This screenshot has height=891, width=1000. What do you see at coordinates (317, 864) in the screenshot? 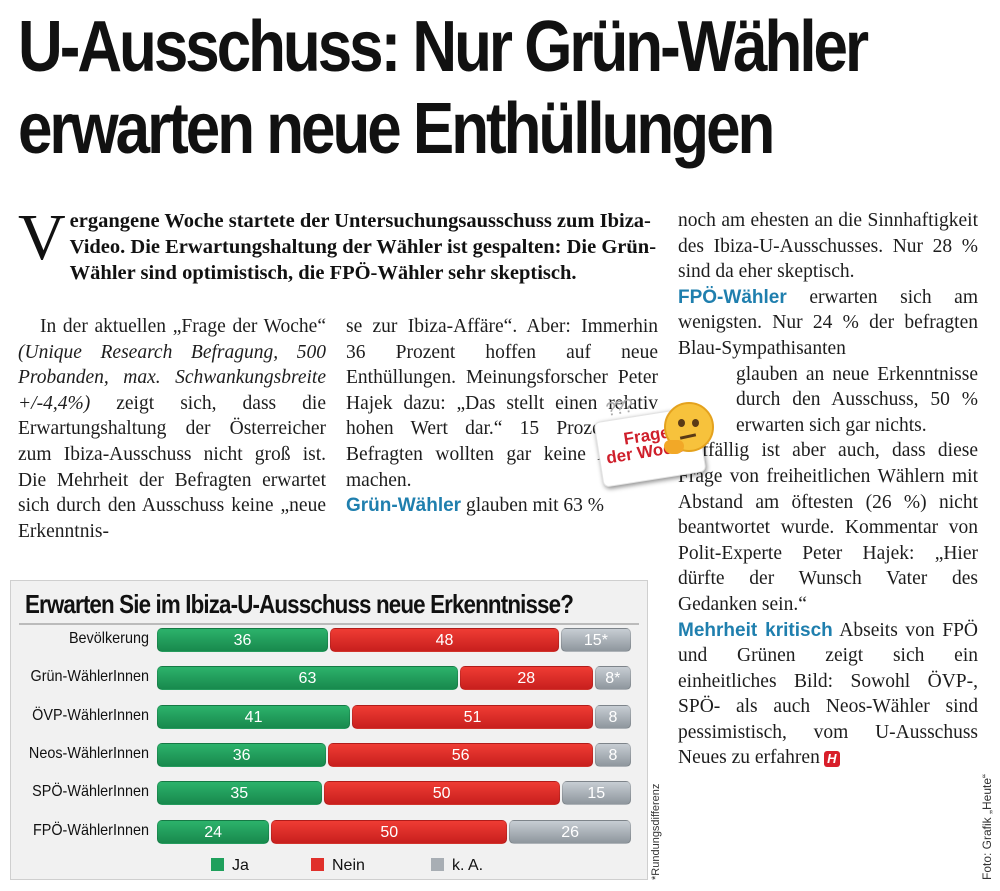
I see `legend-swatch-nein` at bounding box center [317, 864].